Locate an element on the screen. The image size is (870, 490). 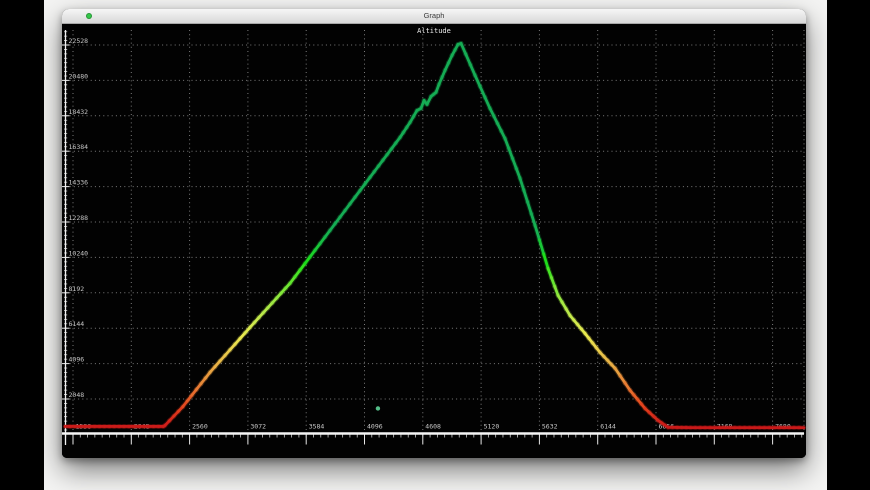
y-tick-label: 12288 is located at coordinates (79, 218).